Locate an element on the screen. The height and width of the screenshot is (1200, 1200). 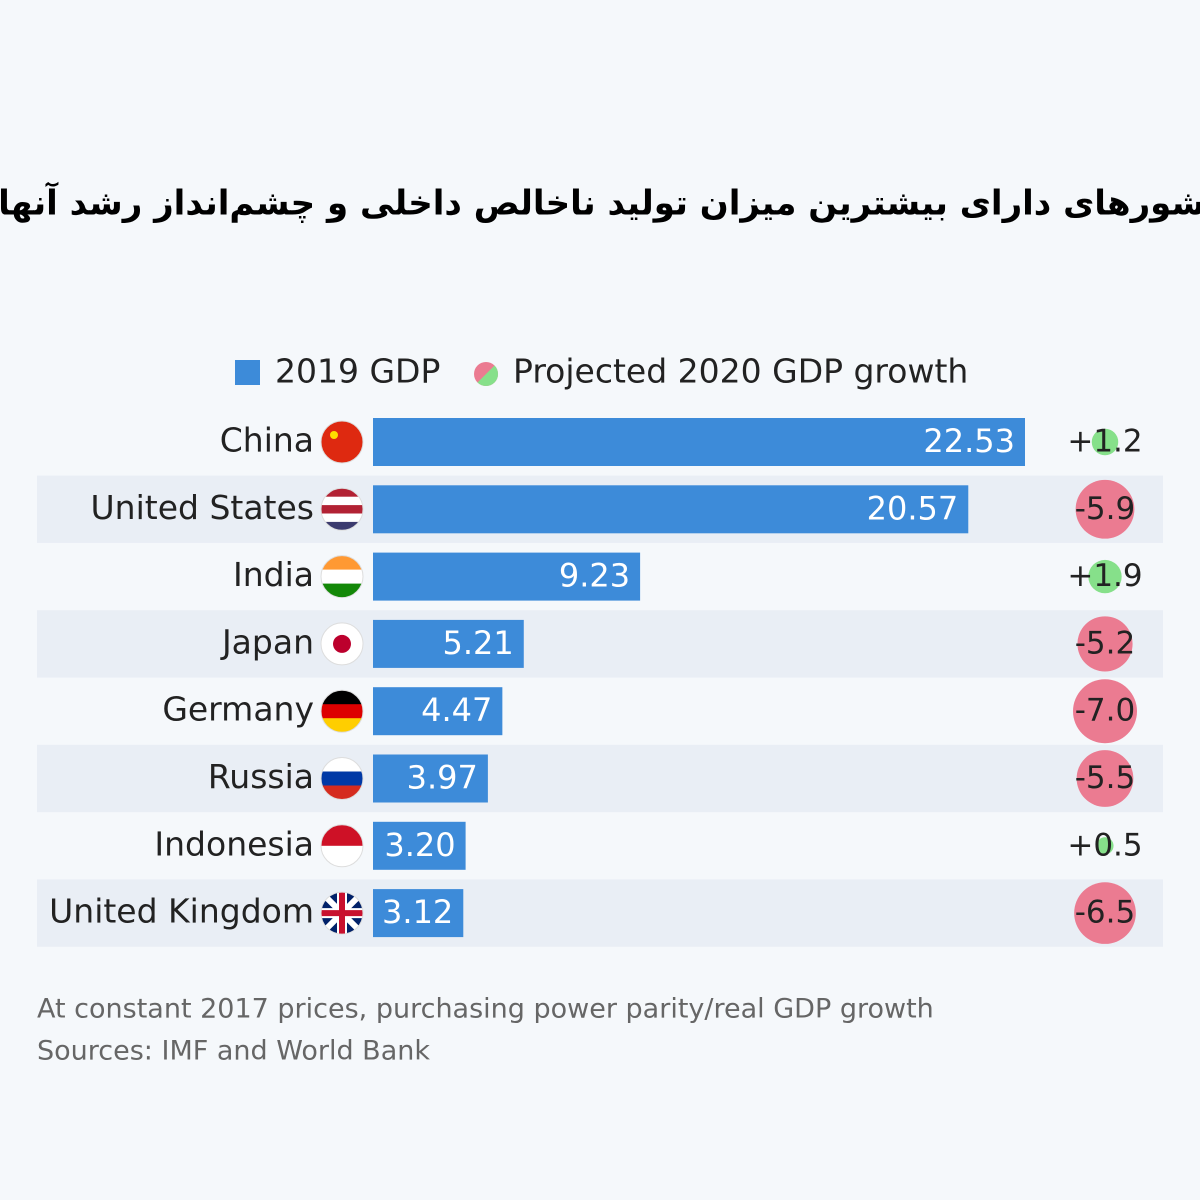
growth-label: -6.5 is located at coordinates (1105, 913).